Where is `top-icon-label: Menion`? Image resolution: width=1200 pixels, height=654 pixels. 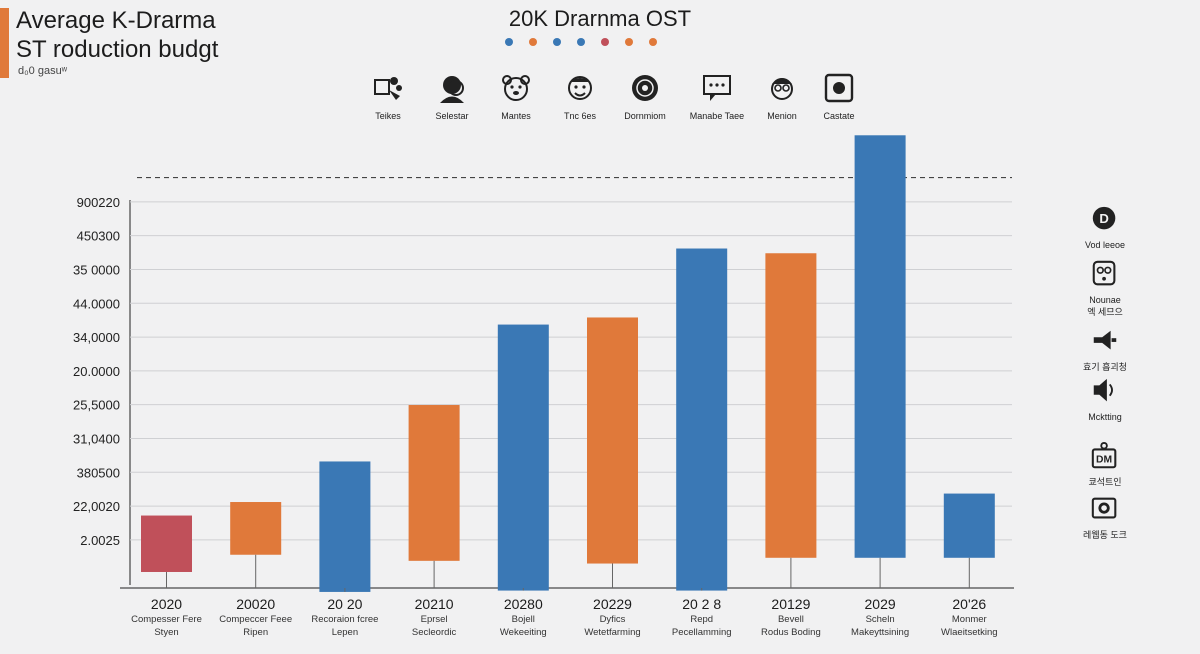
top-icon-label: Menion is located at coordinates (782, 116).